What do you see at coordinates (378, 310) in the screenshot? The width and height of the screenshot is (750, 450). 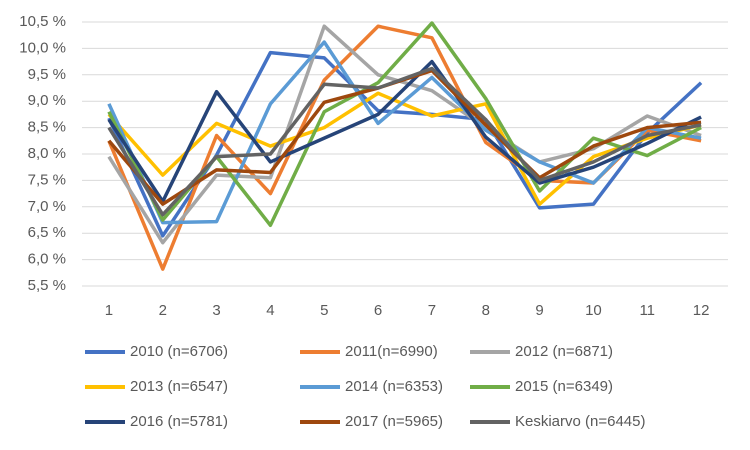 I see `x-tick-label: 6` at bounding box center [378, 310].